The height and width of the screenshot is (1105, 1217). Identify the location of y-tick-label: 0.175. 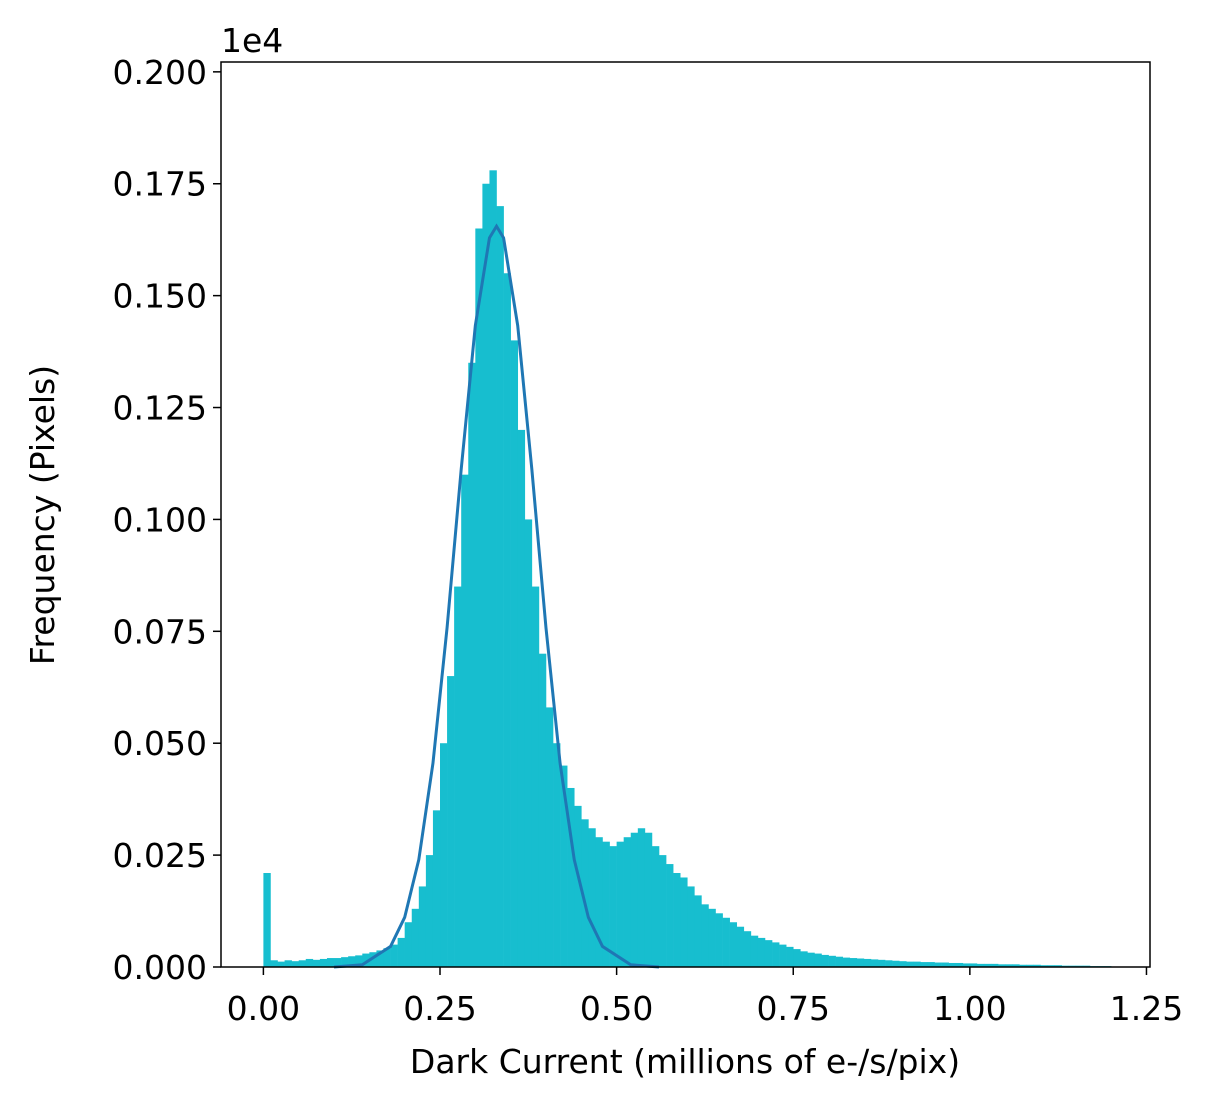
(160, 184).